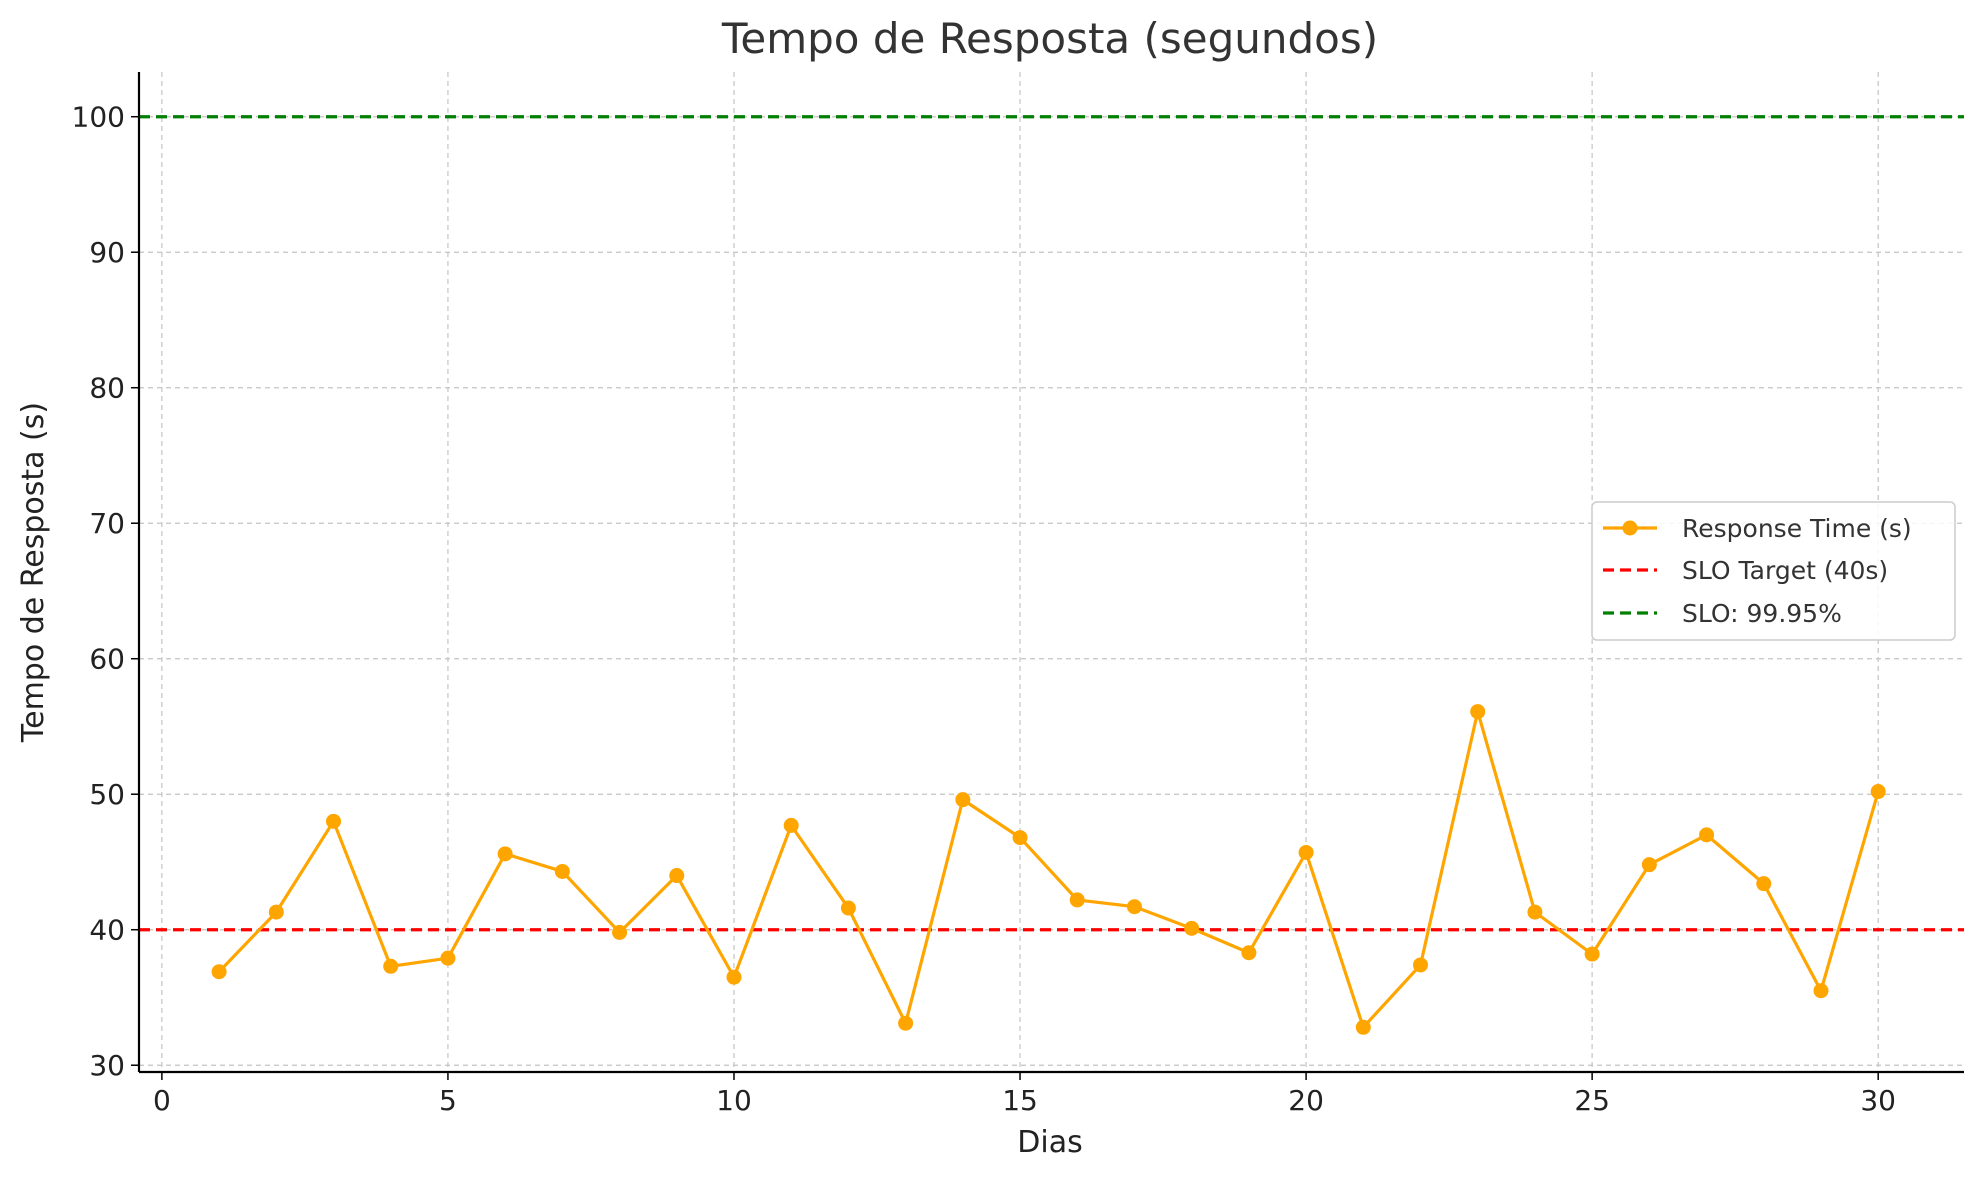 The image size is (1980, 1180). Describe the element at coordinates (1049, 38) in the screenshot. I see `chart-title: Tempo de Resposta (segundos)` at that location.